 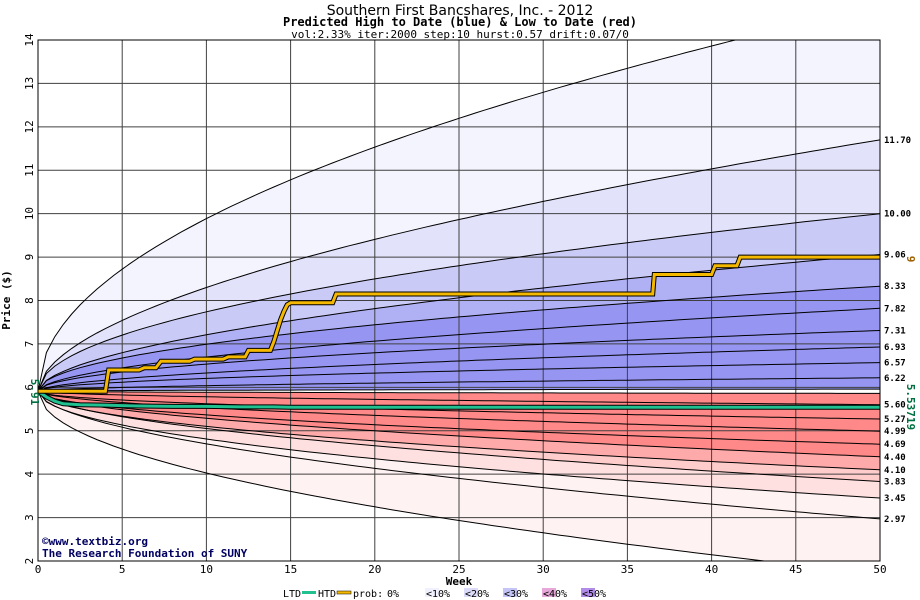 What do you see at coordinates (460, 11) in the screenshot?
I see `chart-title: Southern First Bancshares, Inc. - 2012` at bounding box center [460, 11].